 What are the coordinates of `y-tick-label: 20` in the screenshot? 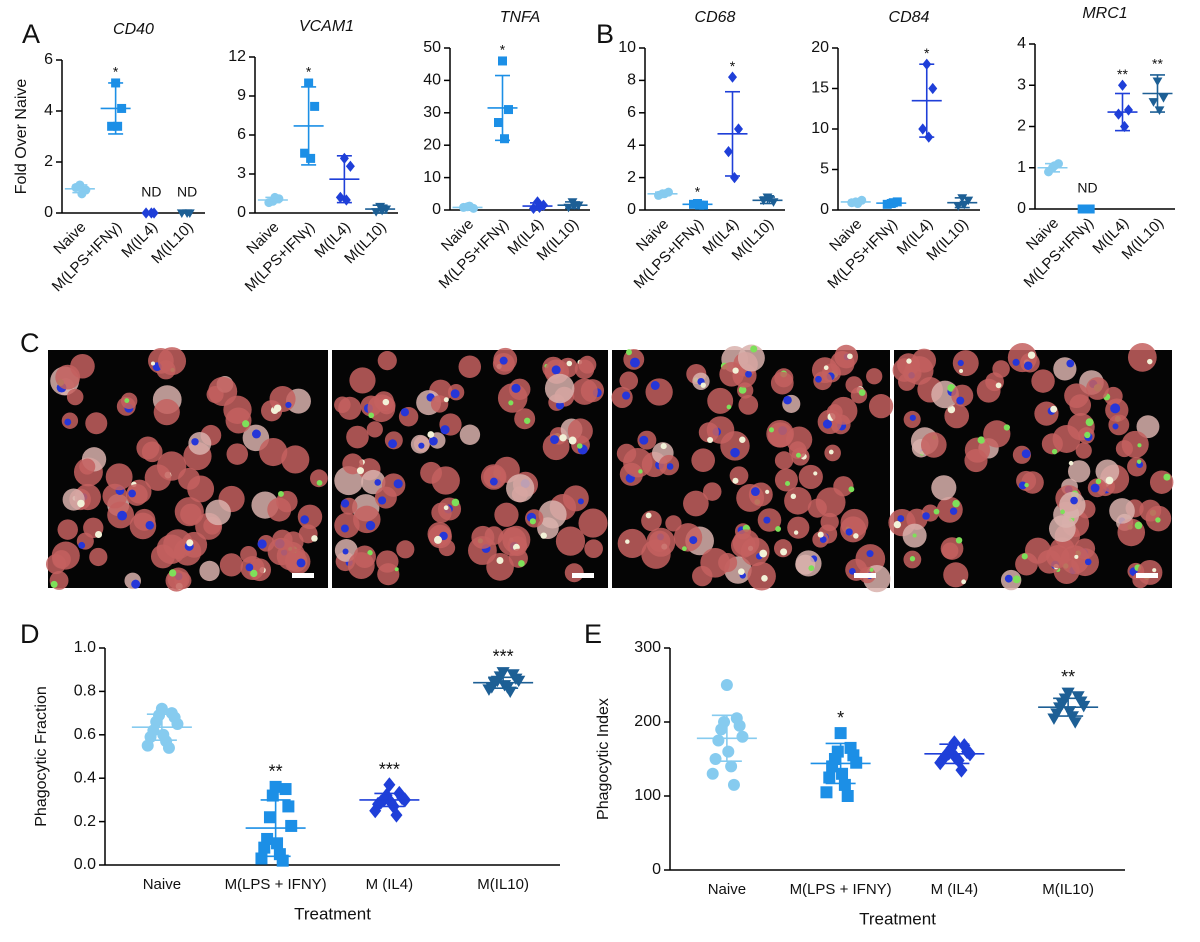 It's located at (820, 47).